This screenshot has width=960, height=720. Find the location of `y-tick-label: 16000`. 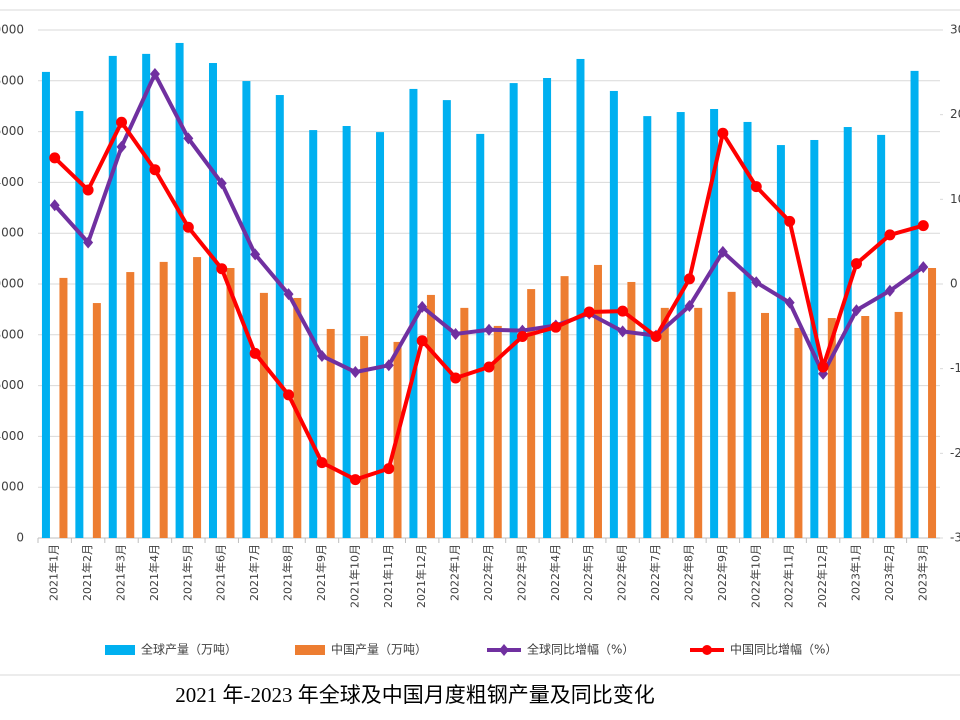

y-tick-label: 16000 is located at coordinates (12, 131).